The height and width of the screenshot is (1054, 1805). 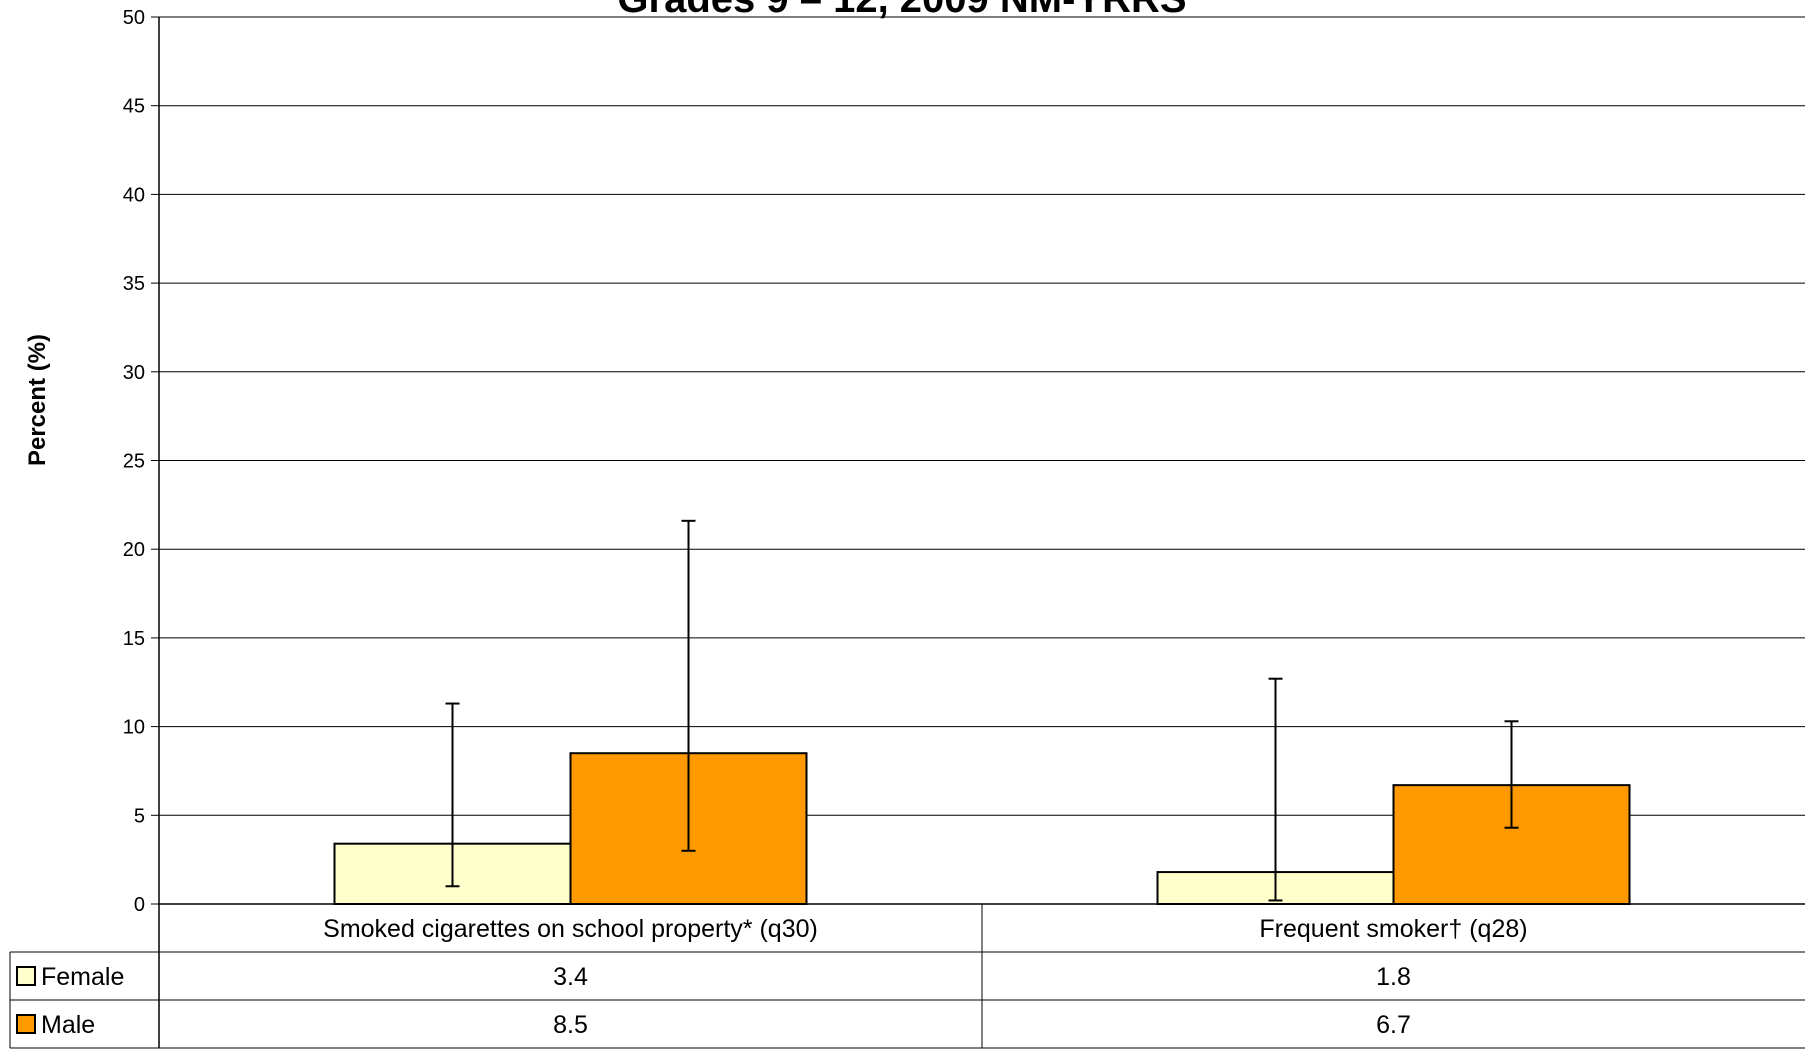 What do you see at coordinates (901, 10) in the screenshot?
I see `chart-title: Grades 9 – 12, 2009 NM-YRRS` at bounding box center [901, 10].